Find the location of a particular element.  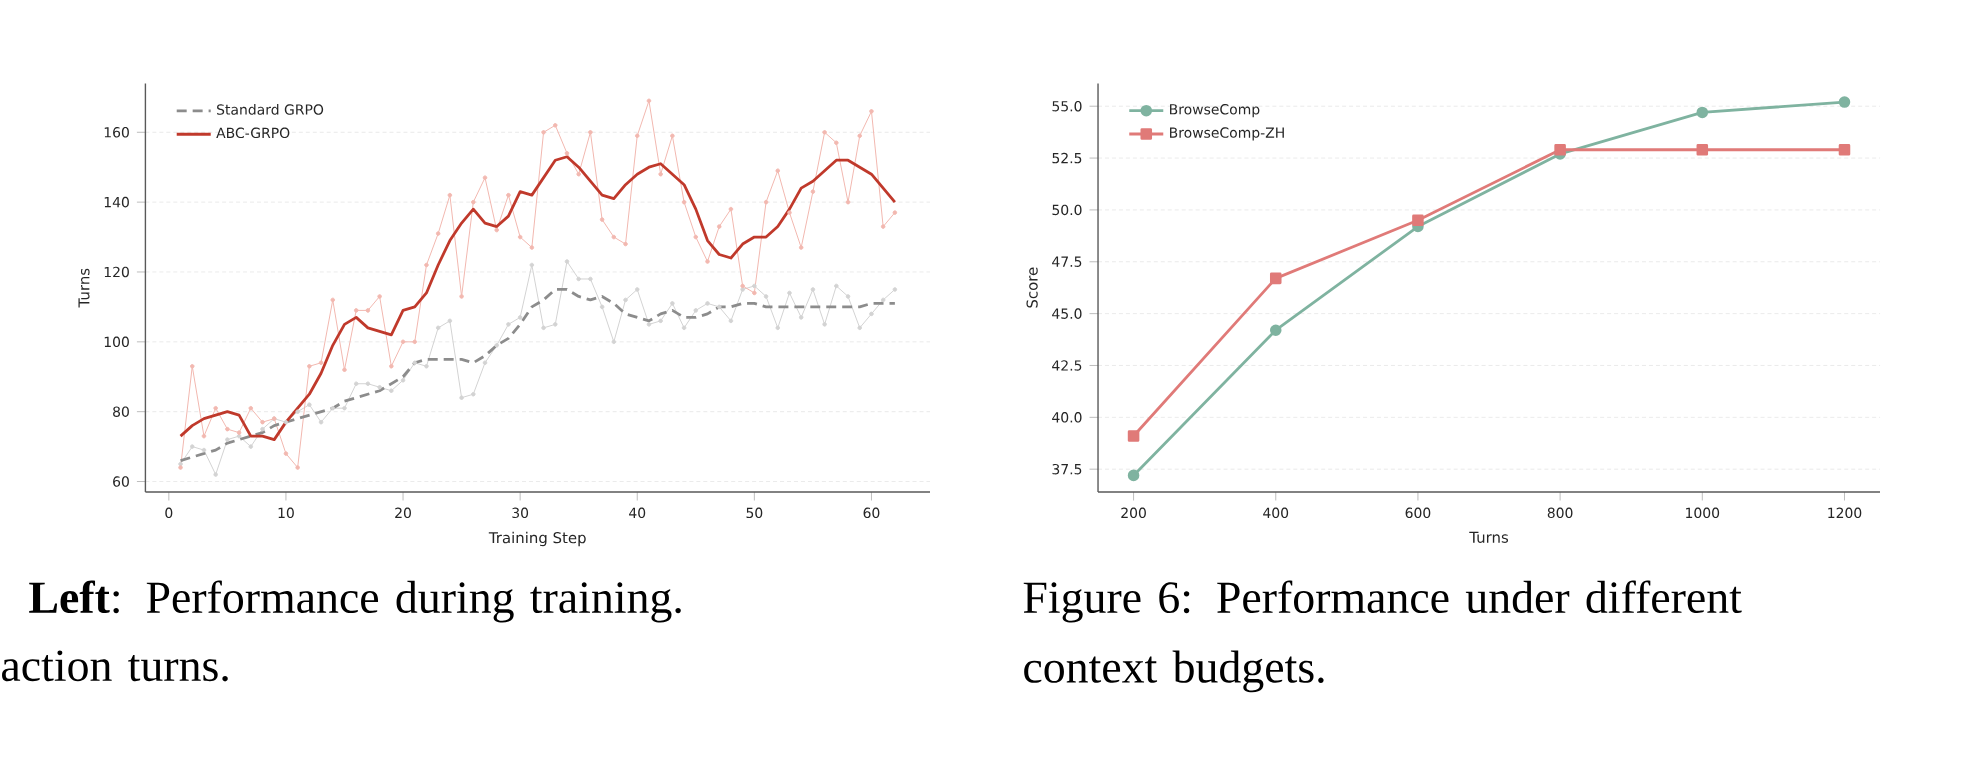

text: Left: Performance during training. is located at coordinates (355, 601).